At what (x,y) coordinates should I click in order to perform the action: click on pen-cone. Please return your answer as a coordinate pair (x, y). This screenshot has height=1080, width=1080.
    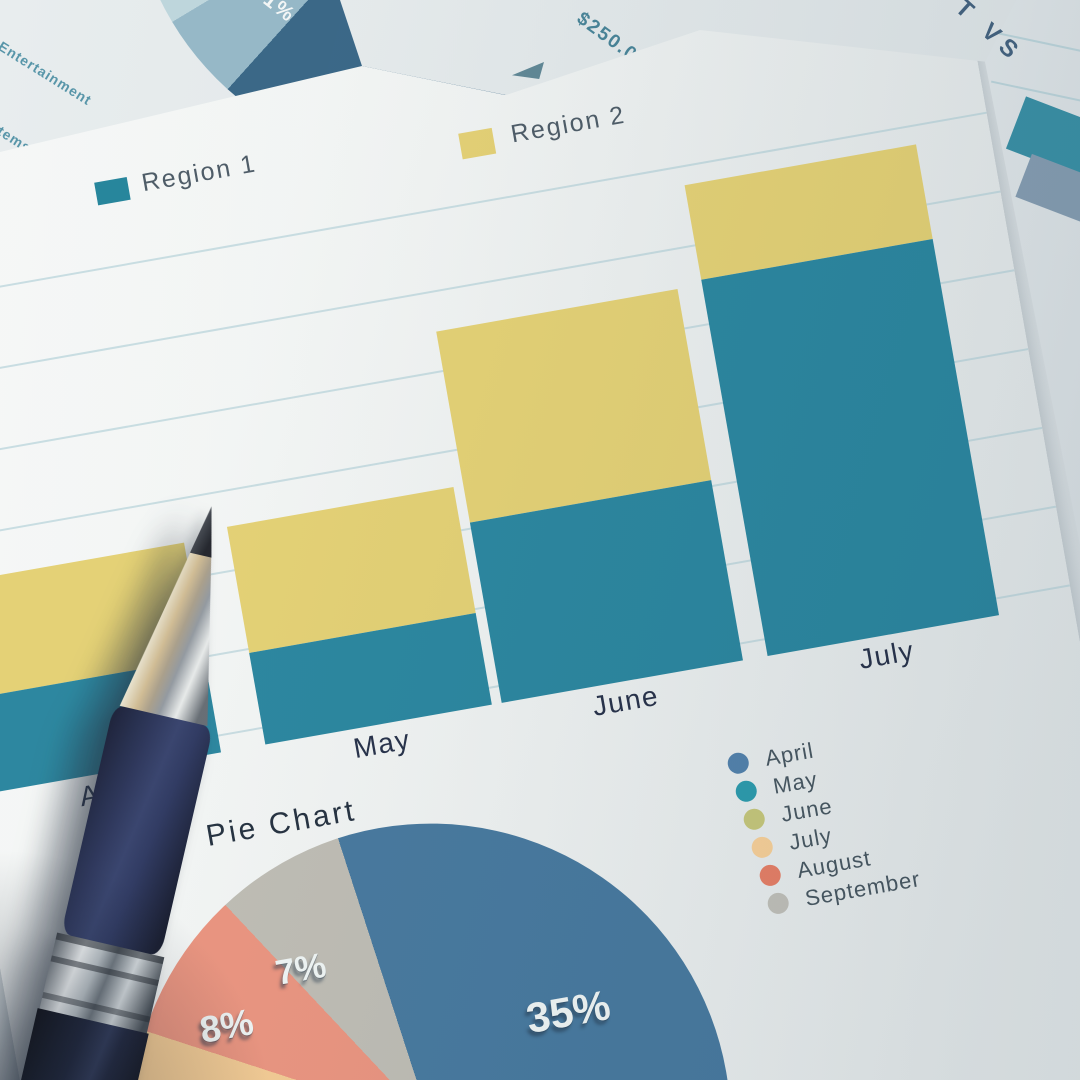
    Looking at the image, I should click on (182, 635).